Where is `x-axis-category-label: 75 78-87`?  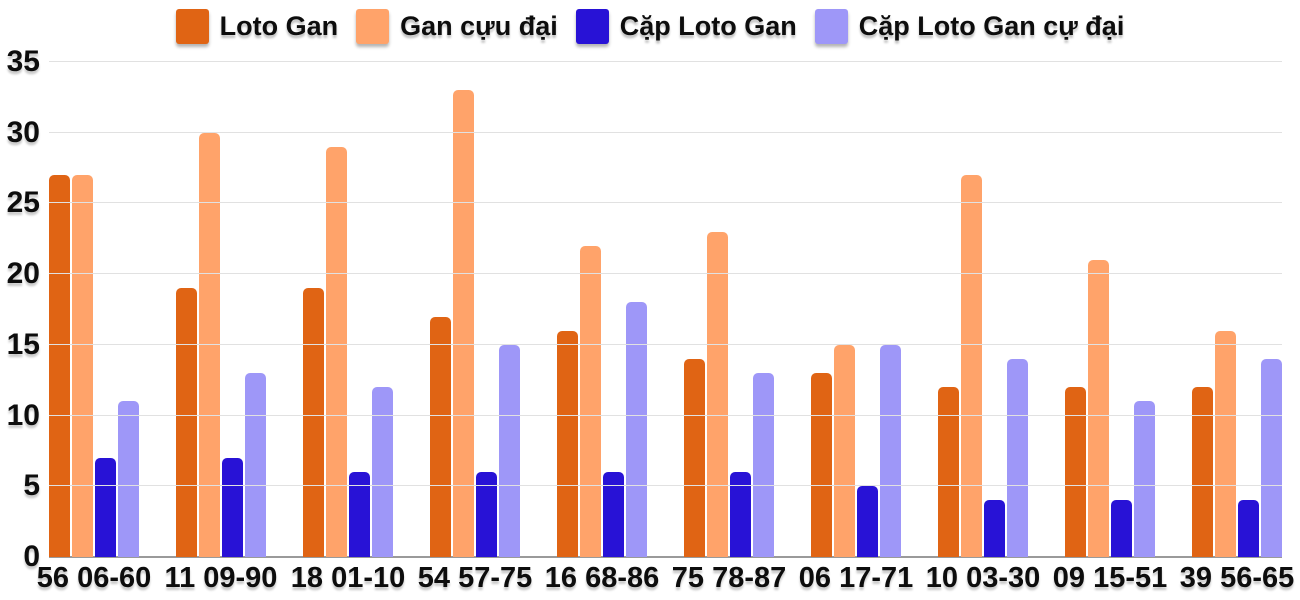
x-axis-category-label: 75 78-87 is located at coordinates (729, 578).